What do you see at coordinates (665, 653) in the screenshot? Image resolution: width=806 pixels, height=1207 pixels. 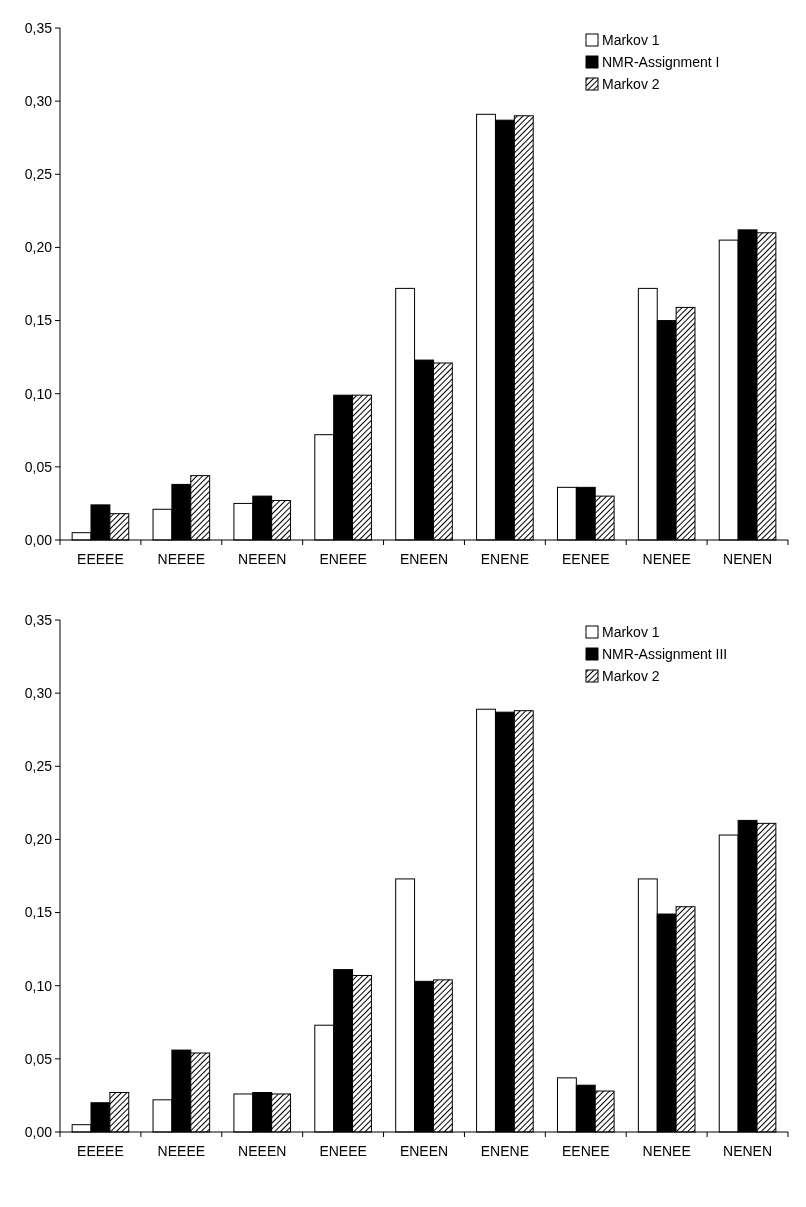 I see `legend-label: NMR-Assignment III` at bounding box center [665, 653].